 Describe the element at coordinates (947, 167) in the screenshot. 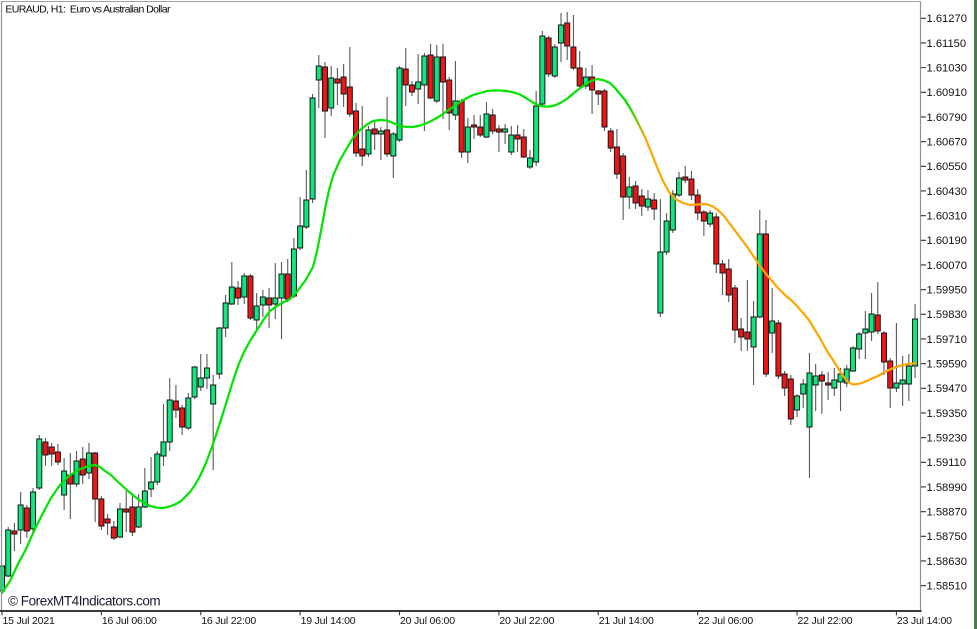

I see `svg-text: 1.60550` at that location.